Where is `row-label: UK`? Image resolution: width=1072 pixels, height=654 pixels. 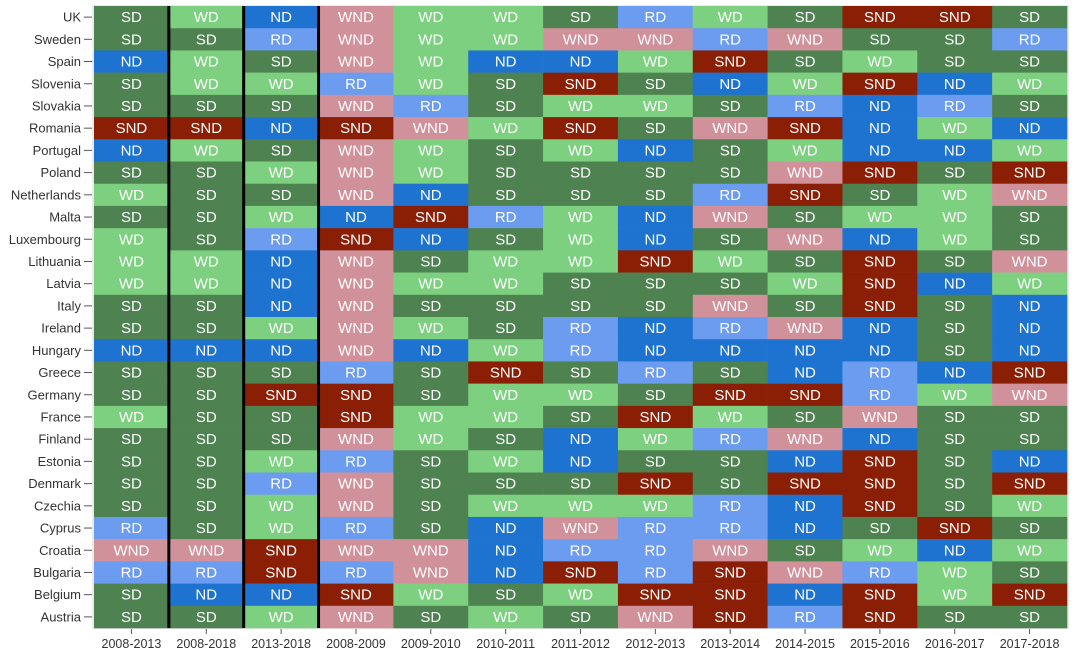 row-label: UK is located at coordinates (72, 17).